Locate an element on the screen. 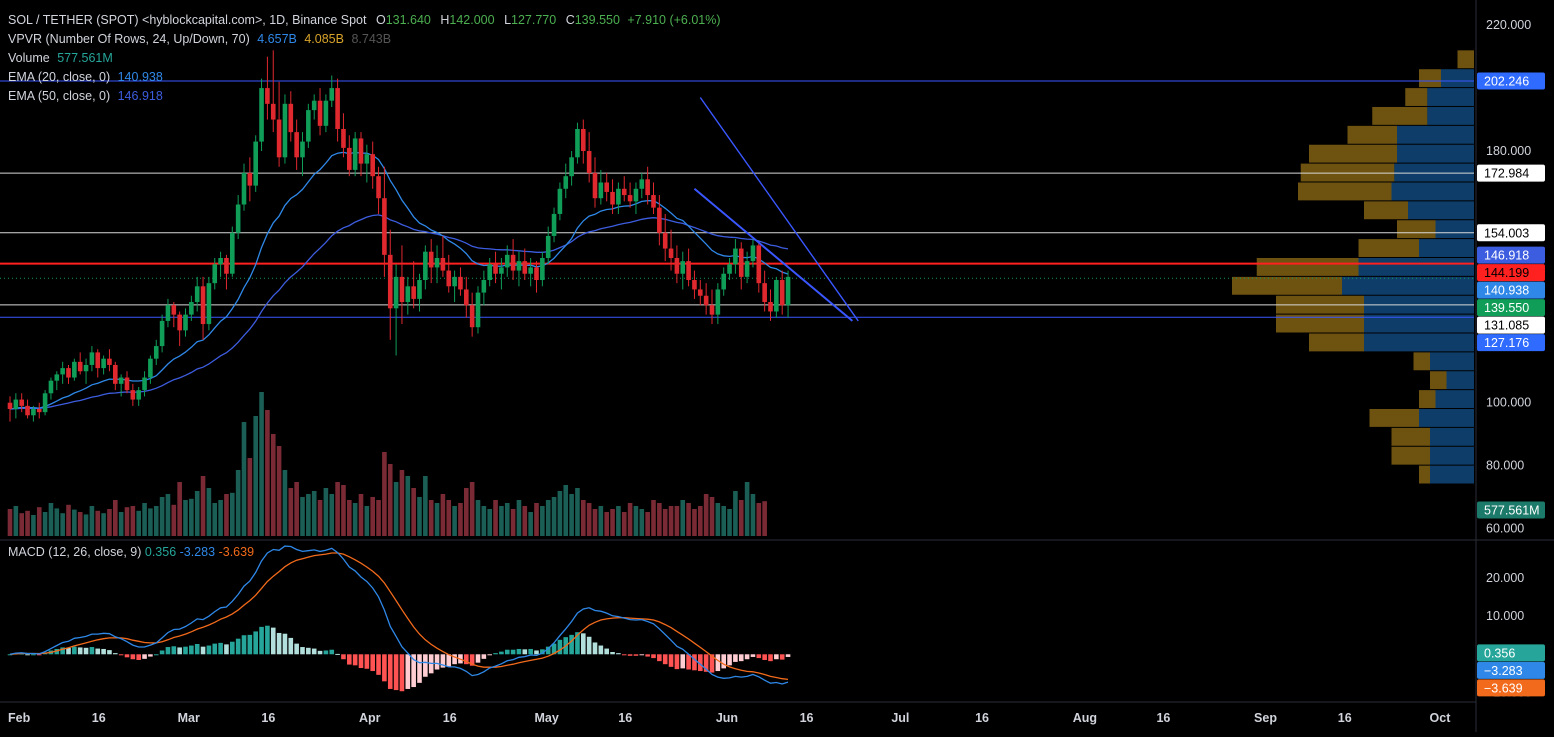  ema50-value: 146.918 is located at coordinates (140, 96).